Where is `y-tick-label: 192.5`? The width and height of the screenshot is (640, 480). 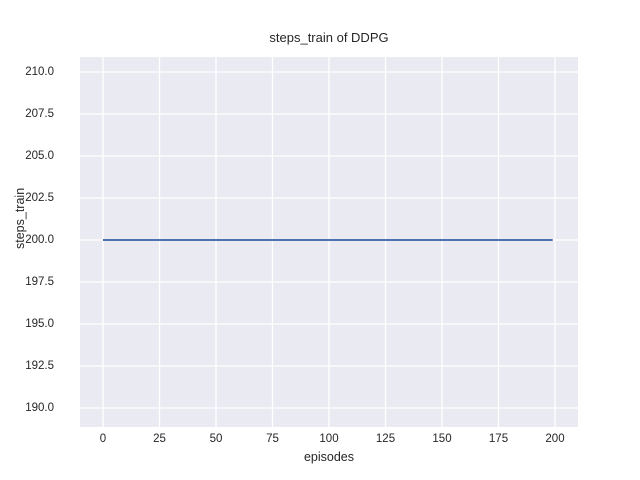
y-tick-label: 192.5 is located at coordinates (39, 366).